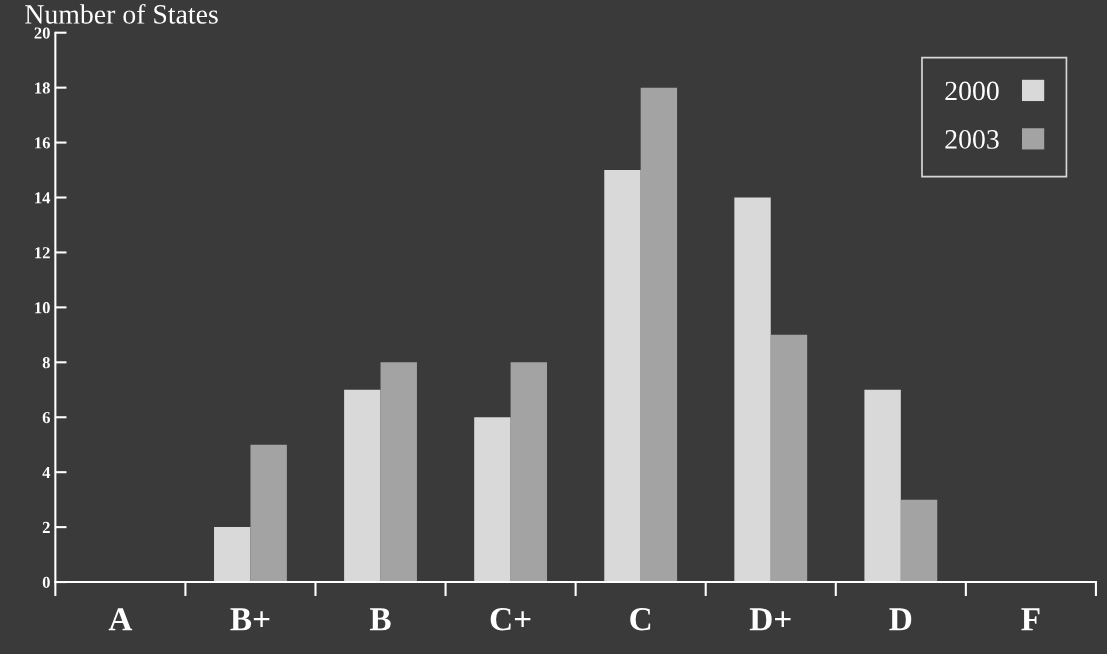  What do you see at coordinates (120, 619) in the screenshot?
I see `x-tick-label: A` at bounding box center [120, 619].